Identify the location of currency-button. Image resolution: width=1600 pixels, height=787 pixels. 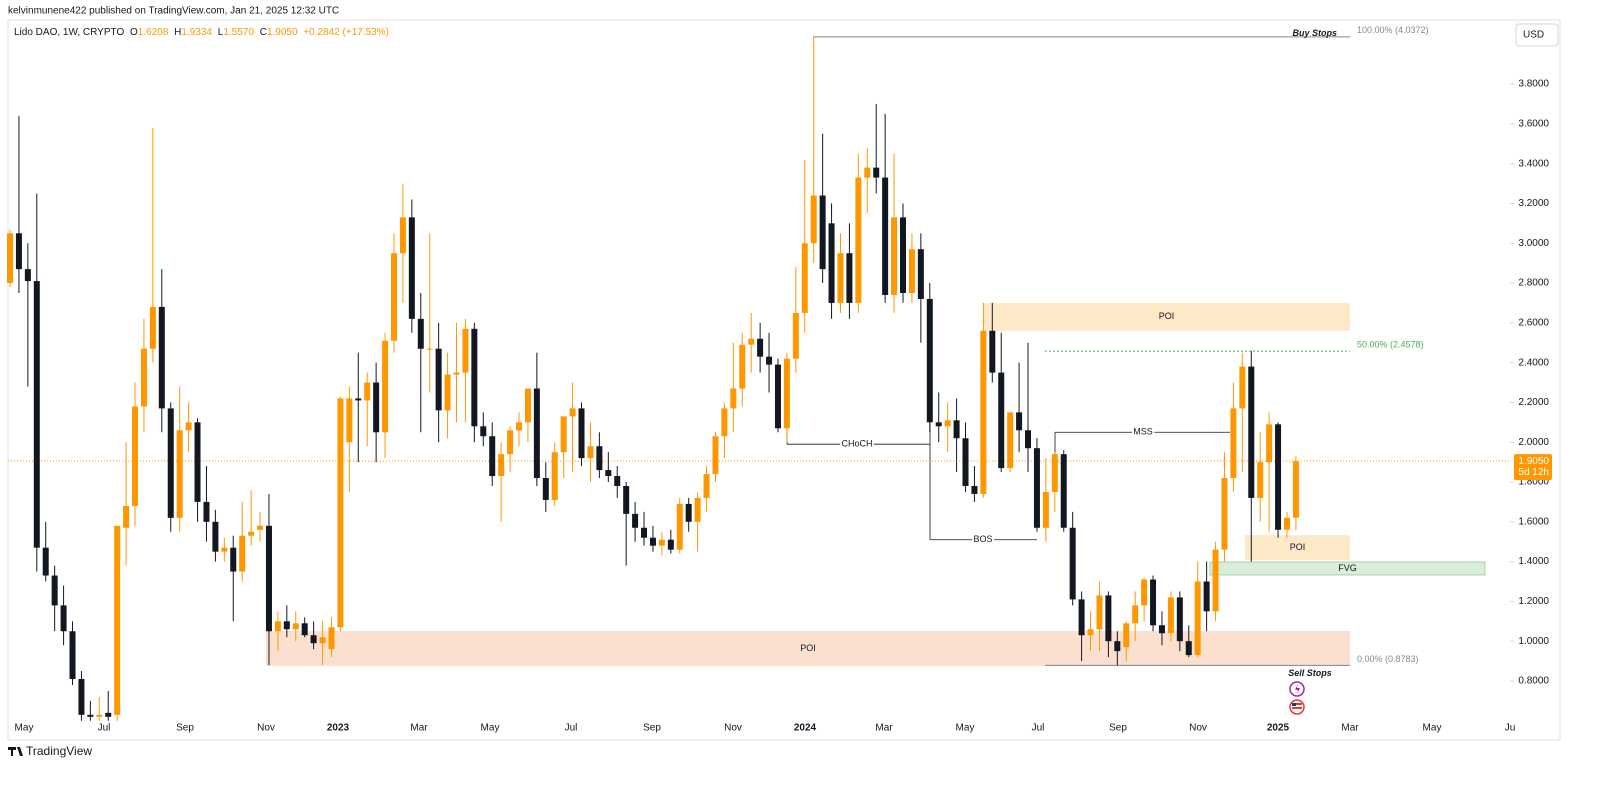
(1537, 35).